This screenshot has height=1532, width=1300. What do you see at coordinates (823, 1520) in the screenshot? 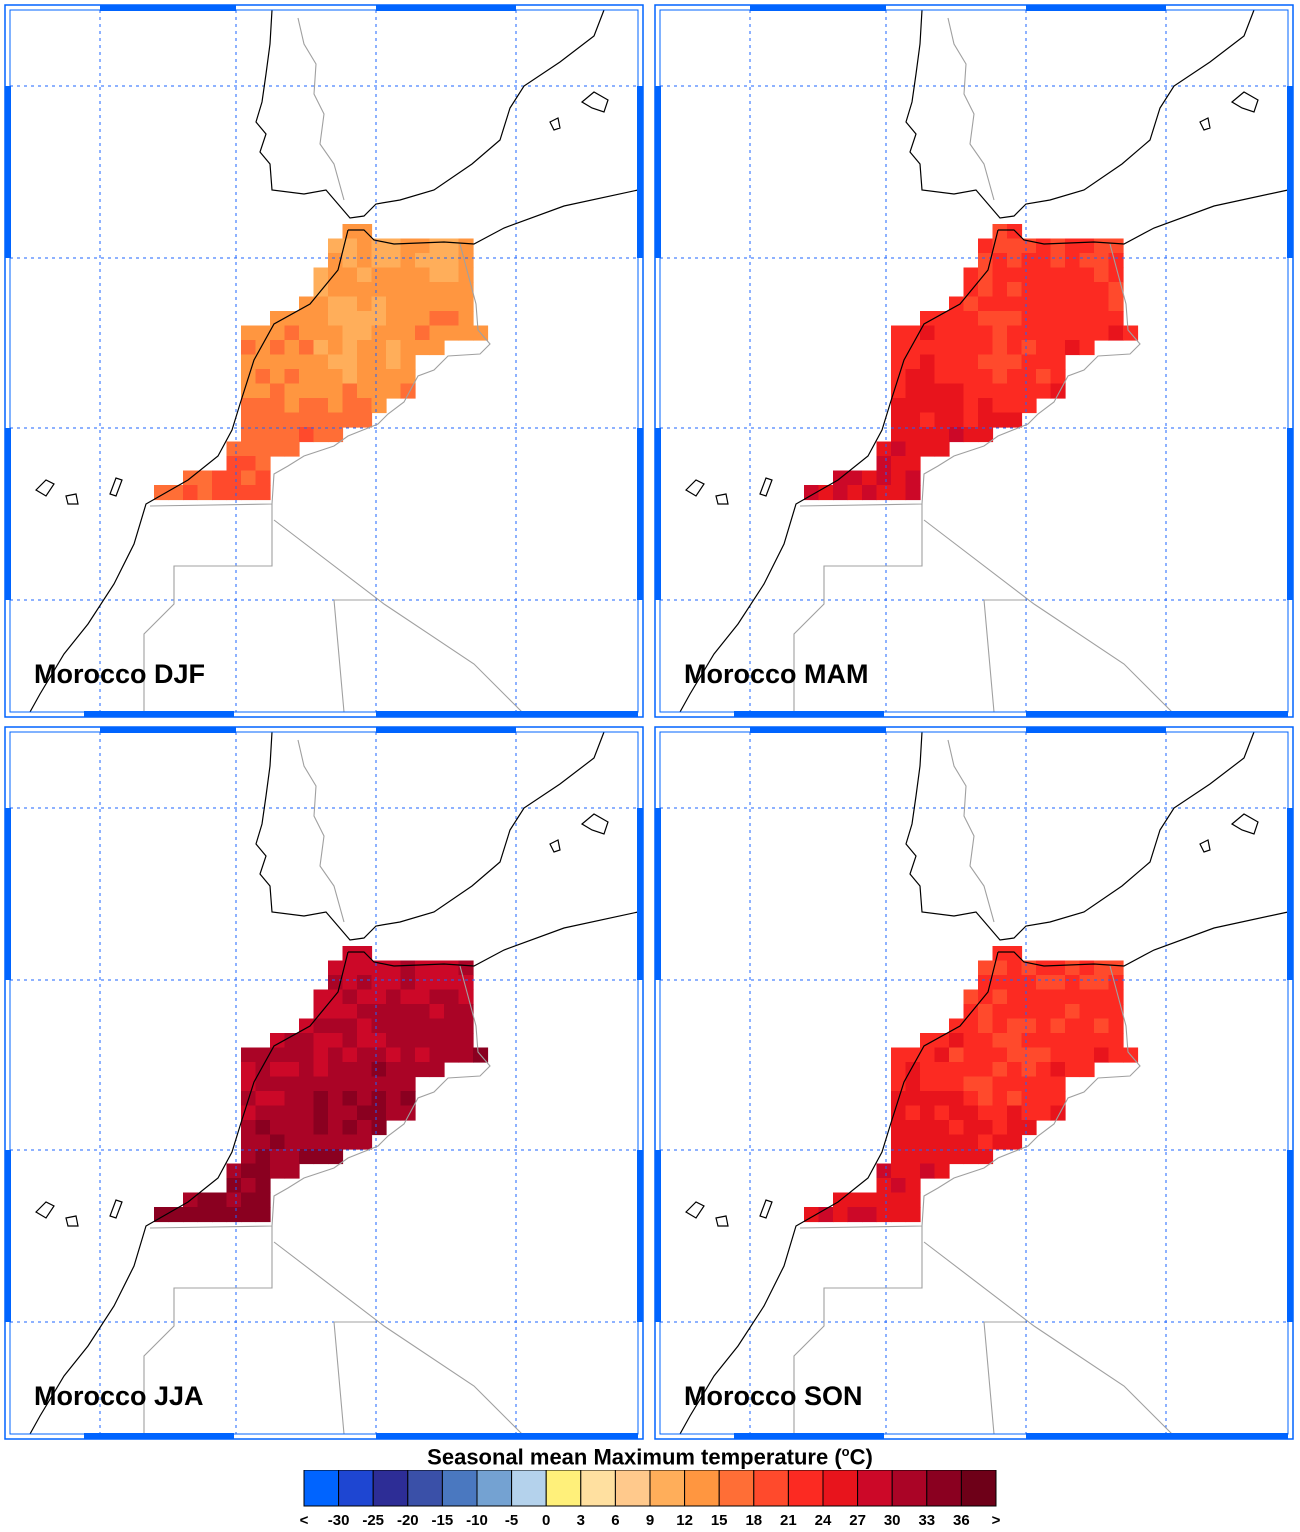
I see `colorbar-tick-label: 24` at bounding box center [823, 1520].